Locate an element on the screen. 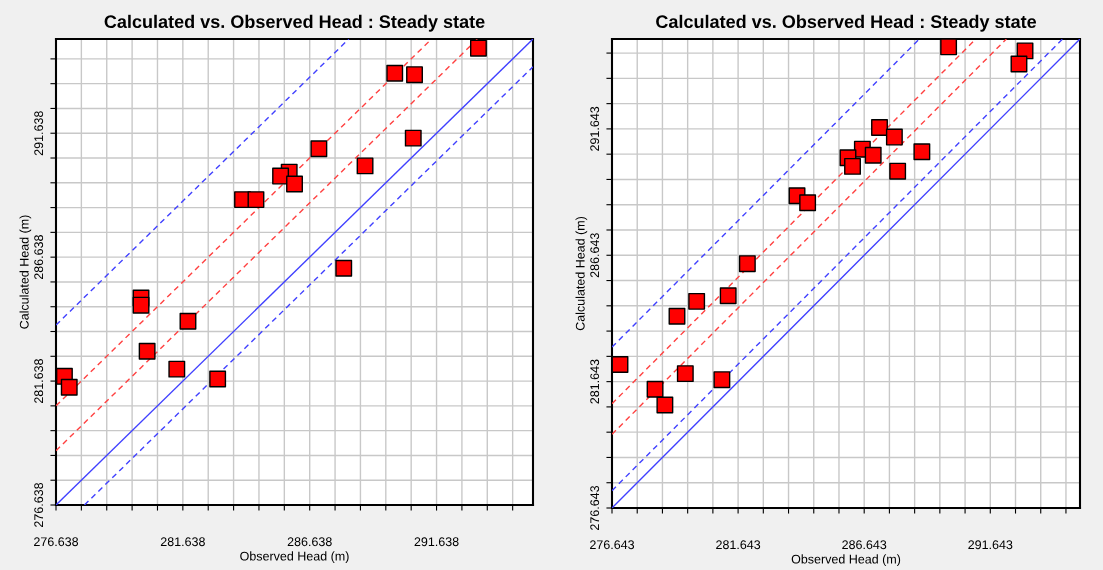  x-tick-label: 286.638 is located at coordinates (309, 542).